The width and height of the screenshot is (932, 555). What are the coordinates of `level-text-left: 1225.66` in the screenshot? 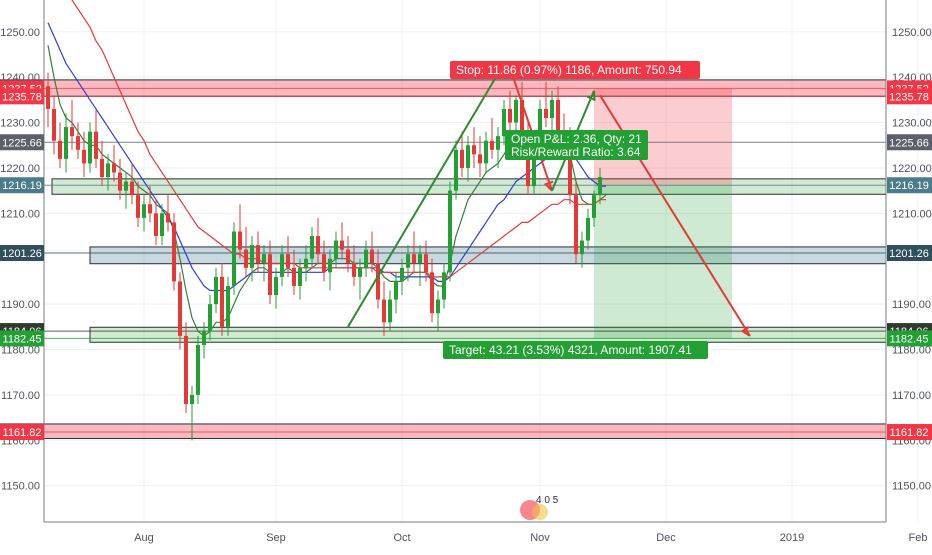 It's located at (22, 143).